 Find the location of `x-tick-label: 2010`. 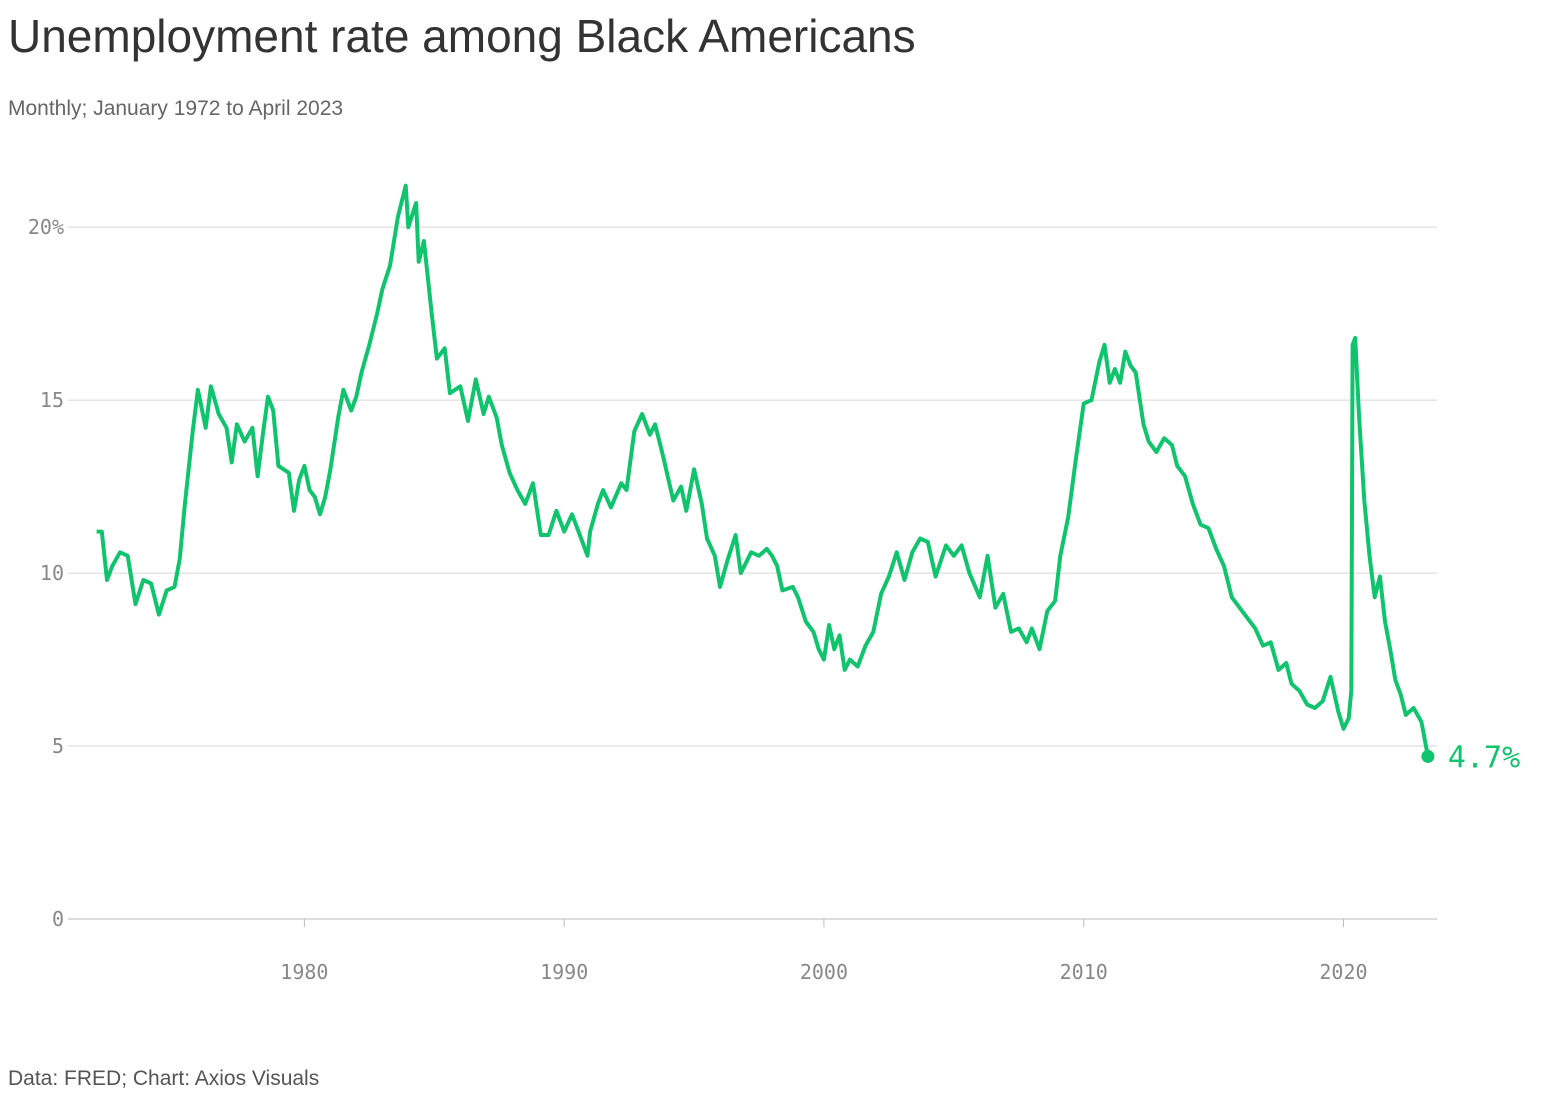

x-tick-label: 2010 is located at coordinates (1084, 972).